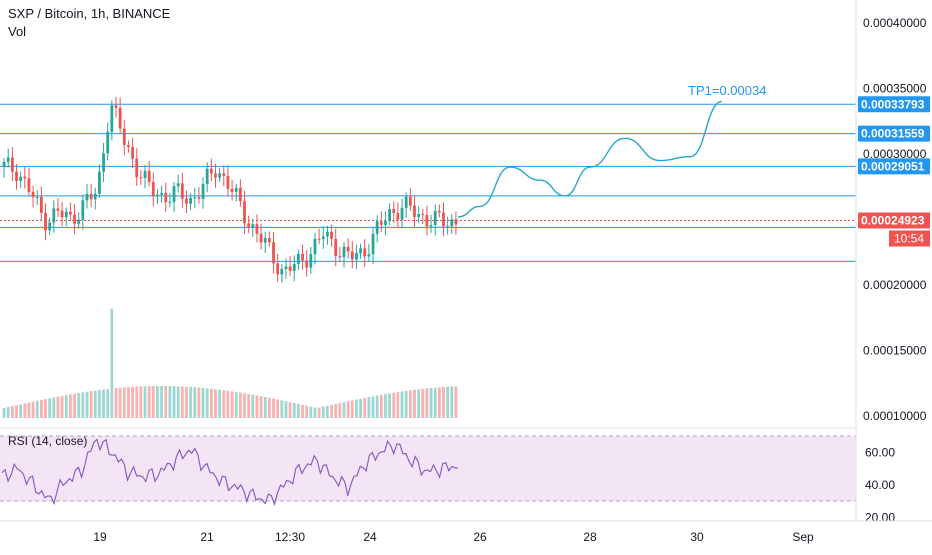 The width and height of the screenshot is (932, 555). What do you see at coordinates (895, 154) in the screenshot?
I see `price-axis-label: 0.00030000` at bounding box center [895, 154].